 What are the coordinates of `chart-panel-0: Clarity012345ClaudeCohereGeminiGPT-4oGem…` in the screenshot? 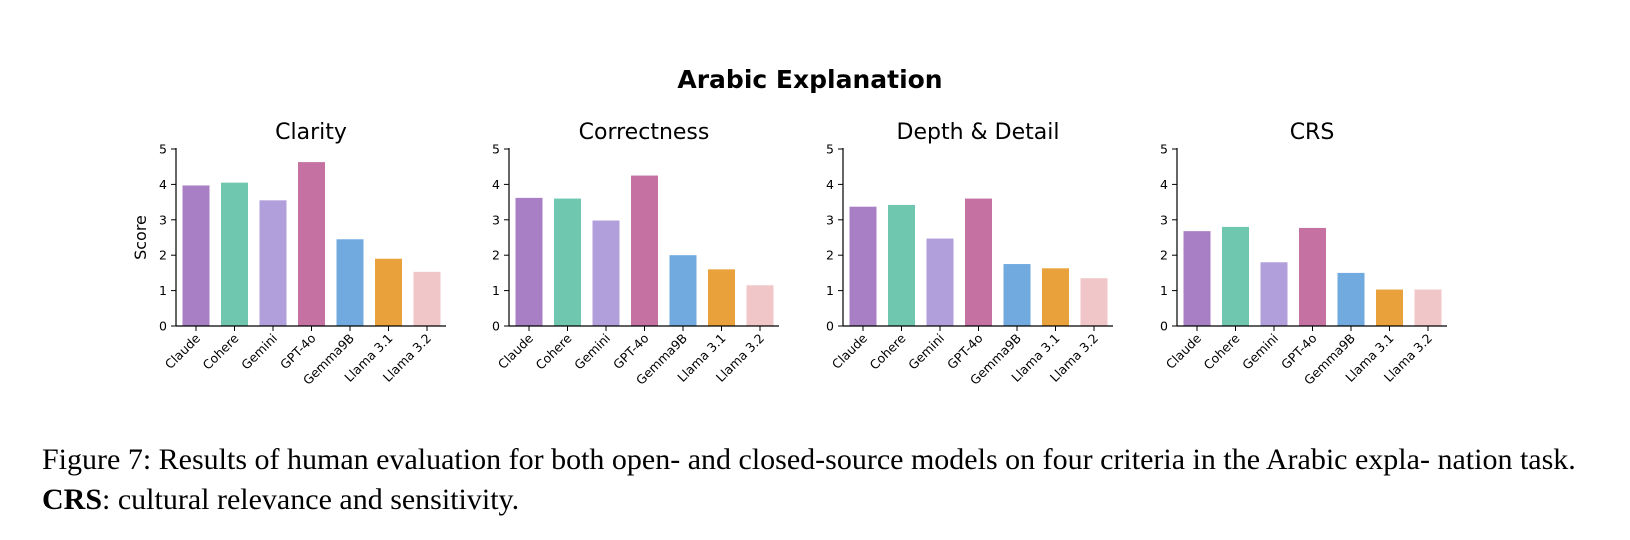 It's located at (288, 254).